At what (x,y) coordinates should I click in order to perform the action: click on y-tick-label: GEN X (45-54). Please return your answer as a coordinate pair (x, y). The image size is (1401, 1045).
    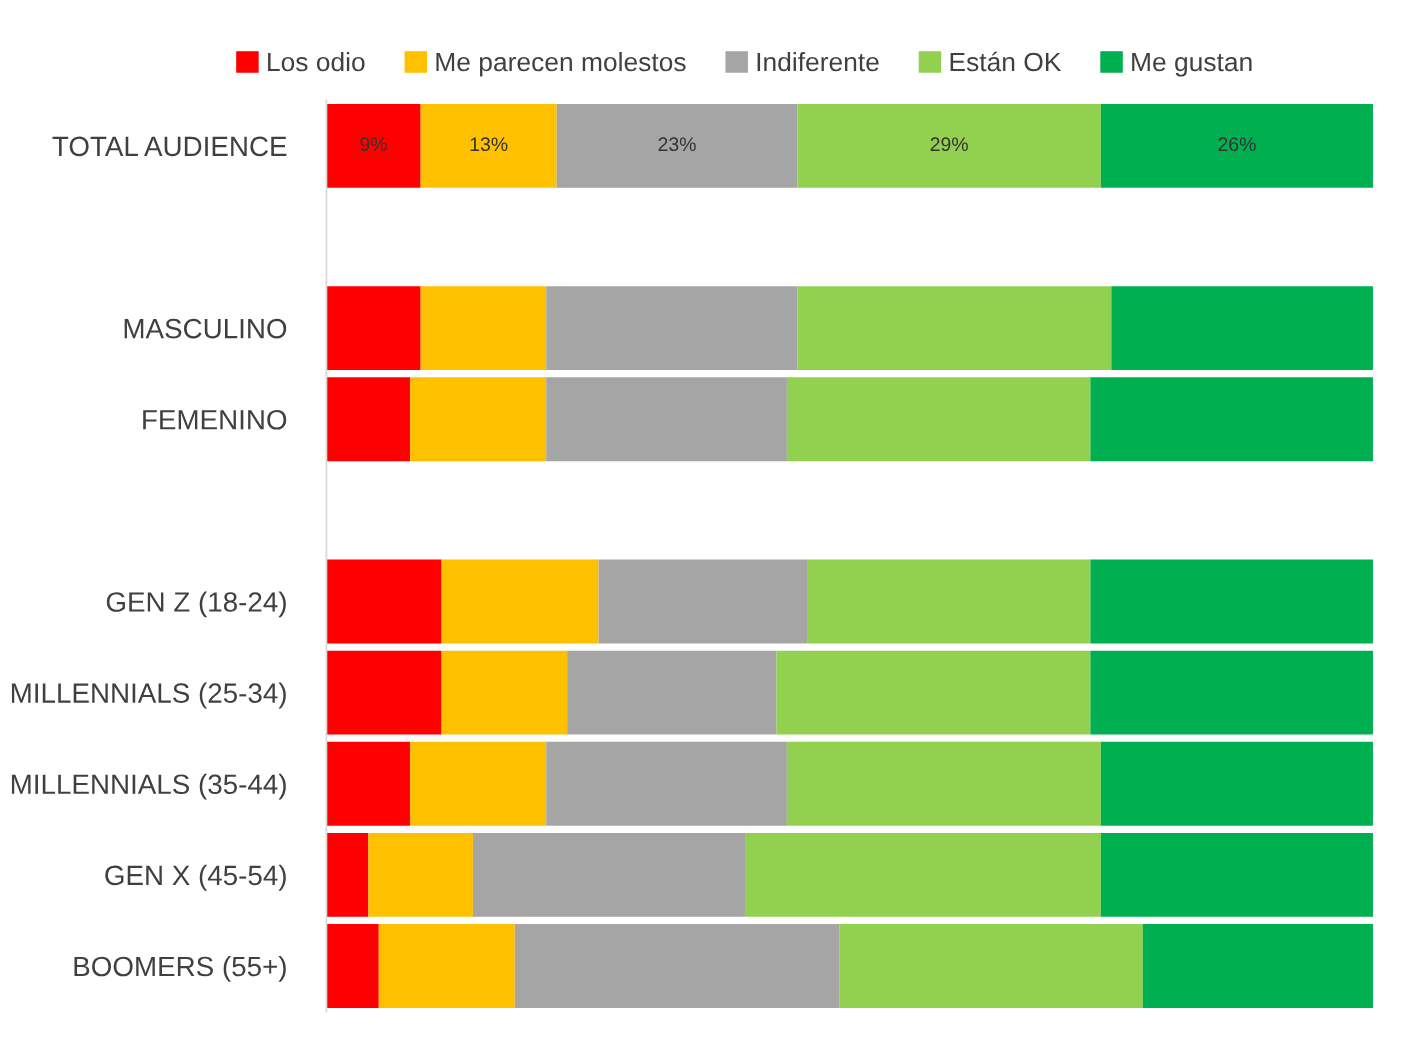
    Looking at the image, I should click on (195, 877).